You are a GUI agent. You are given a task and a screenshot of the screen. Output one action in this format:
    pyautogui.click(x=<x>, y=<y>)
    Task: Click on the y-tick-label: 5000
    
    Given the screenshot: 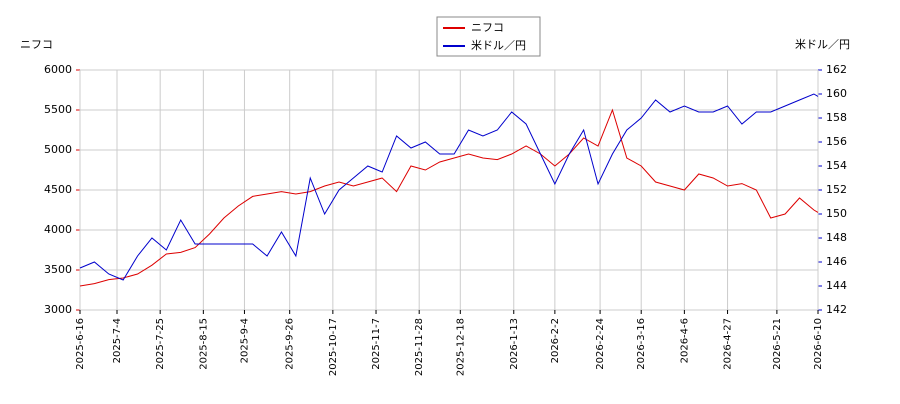 What is the action you would take?
    pyautogui.click(x=58, y=149)
    